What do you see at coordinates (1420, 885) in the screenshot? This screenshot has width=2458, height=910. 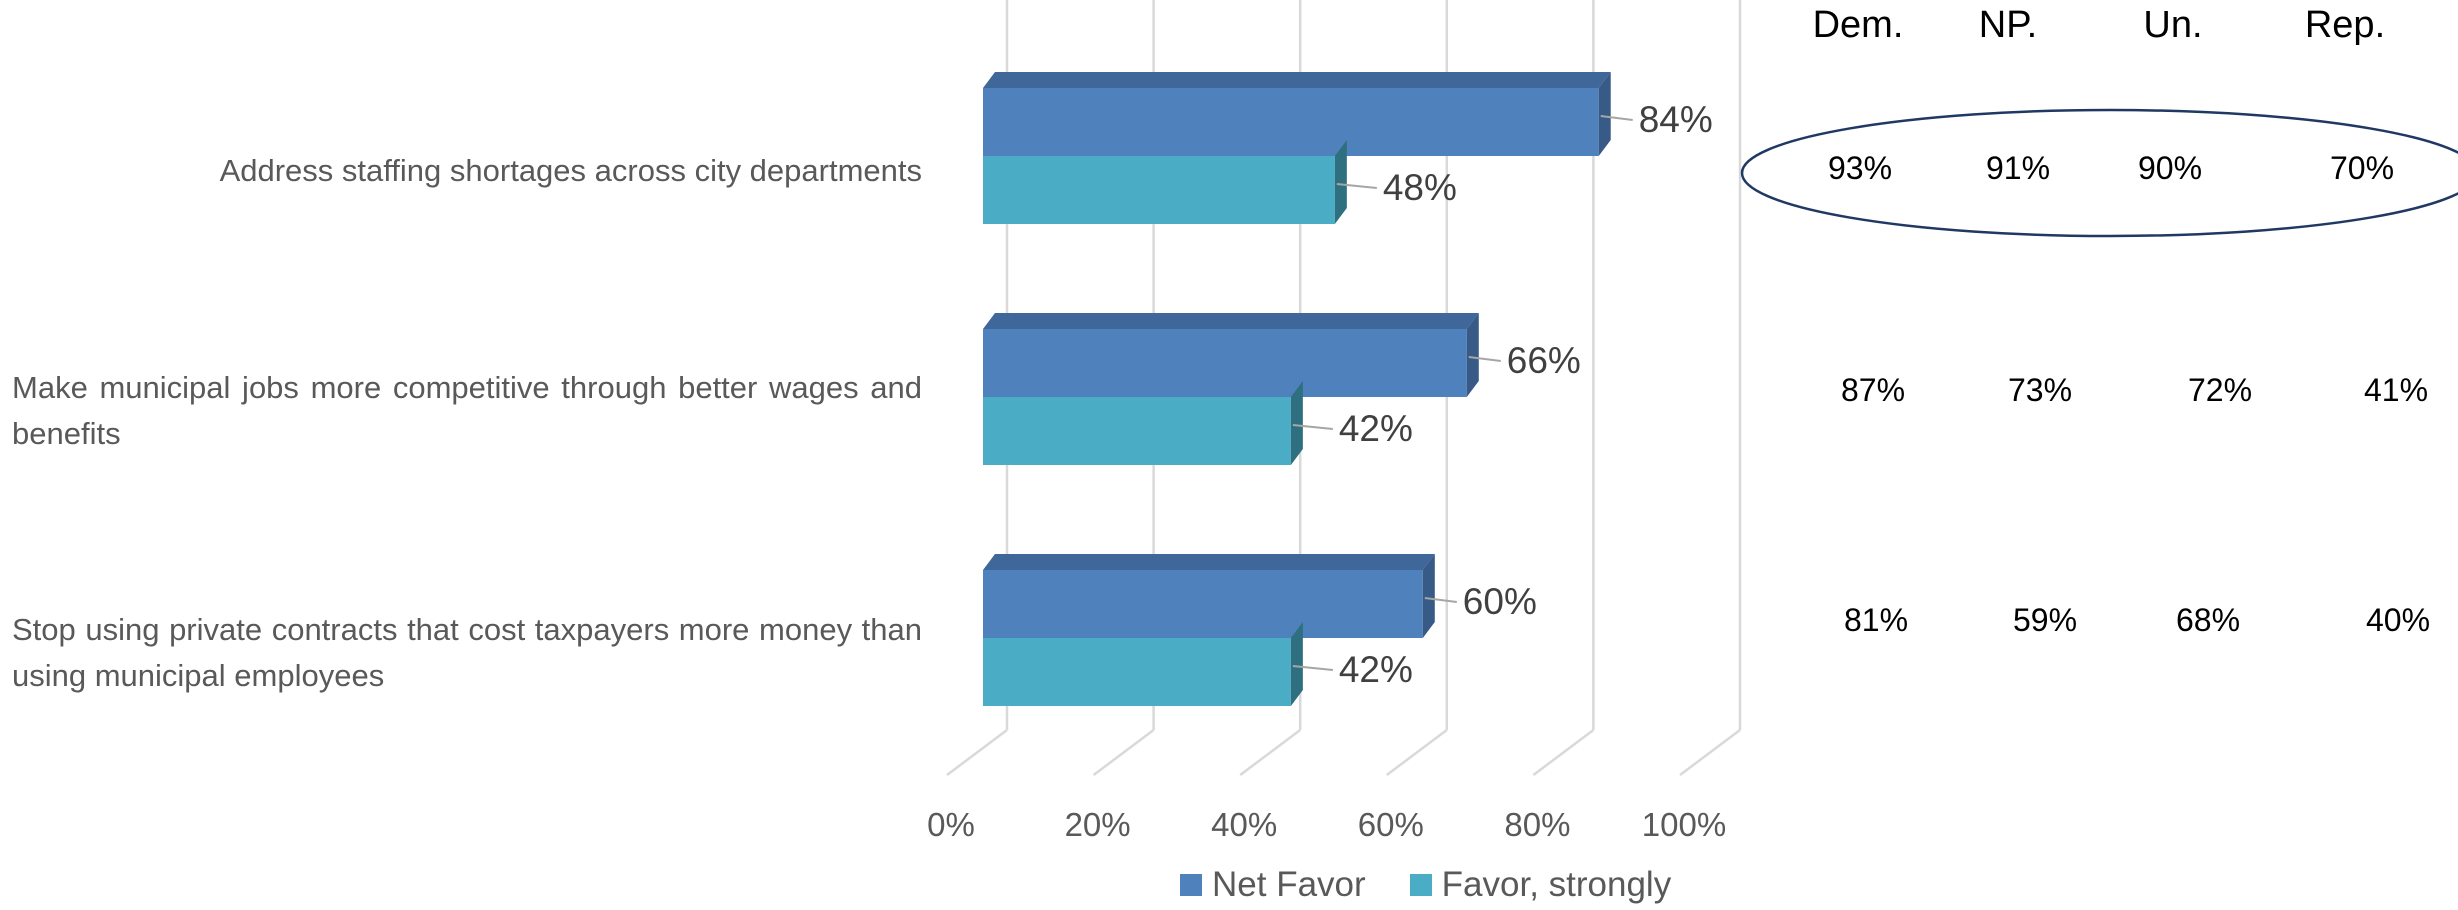 I see `legend-swatch-favor-strongly` at bounding box center [1420, 885].